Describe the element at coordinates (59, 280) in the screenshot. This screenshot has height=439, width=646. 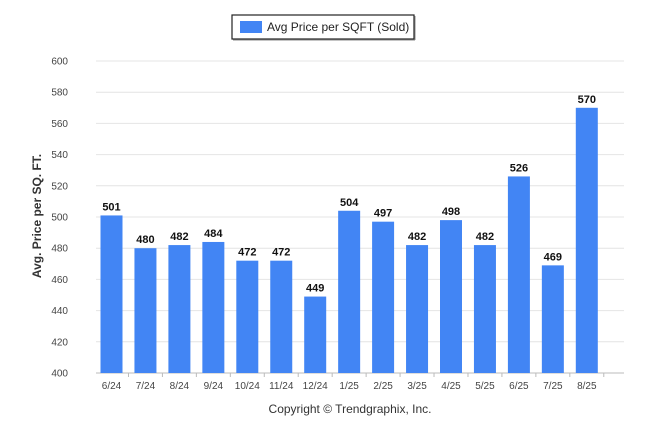
I see `y-tick-label: 460` at that location.